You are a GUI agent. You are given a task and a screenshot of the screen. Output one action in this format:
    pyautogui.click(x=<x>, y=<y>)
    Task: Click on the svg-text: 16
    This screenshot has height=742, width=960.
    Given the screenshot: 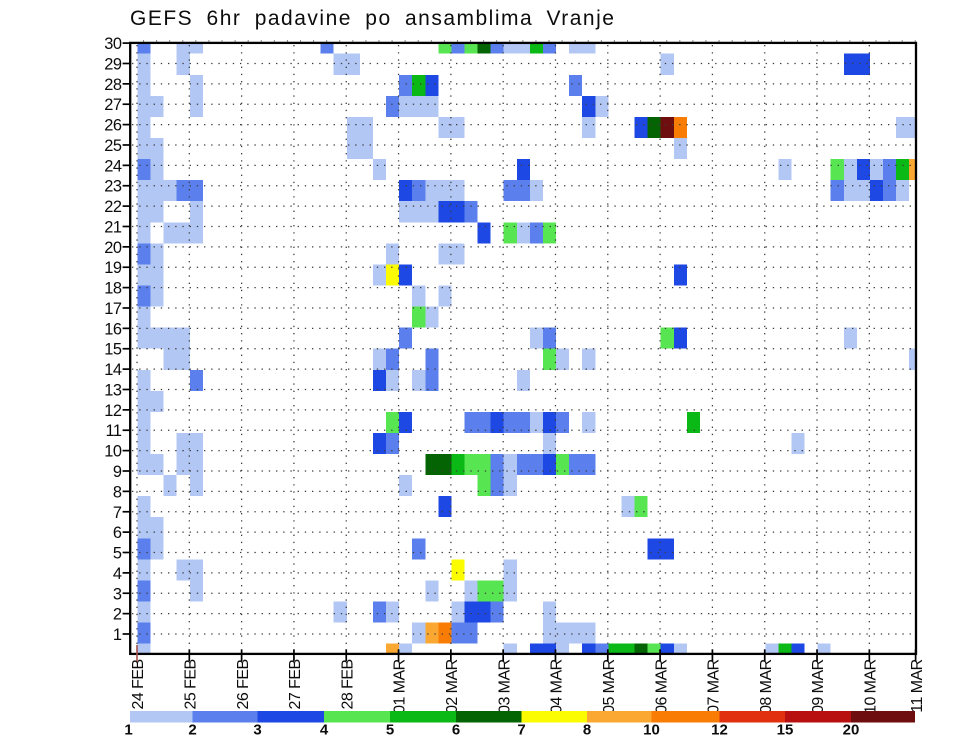 What is the action you would take?
    pyautogui.click(x=113, y=329)
    